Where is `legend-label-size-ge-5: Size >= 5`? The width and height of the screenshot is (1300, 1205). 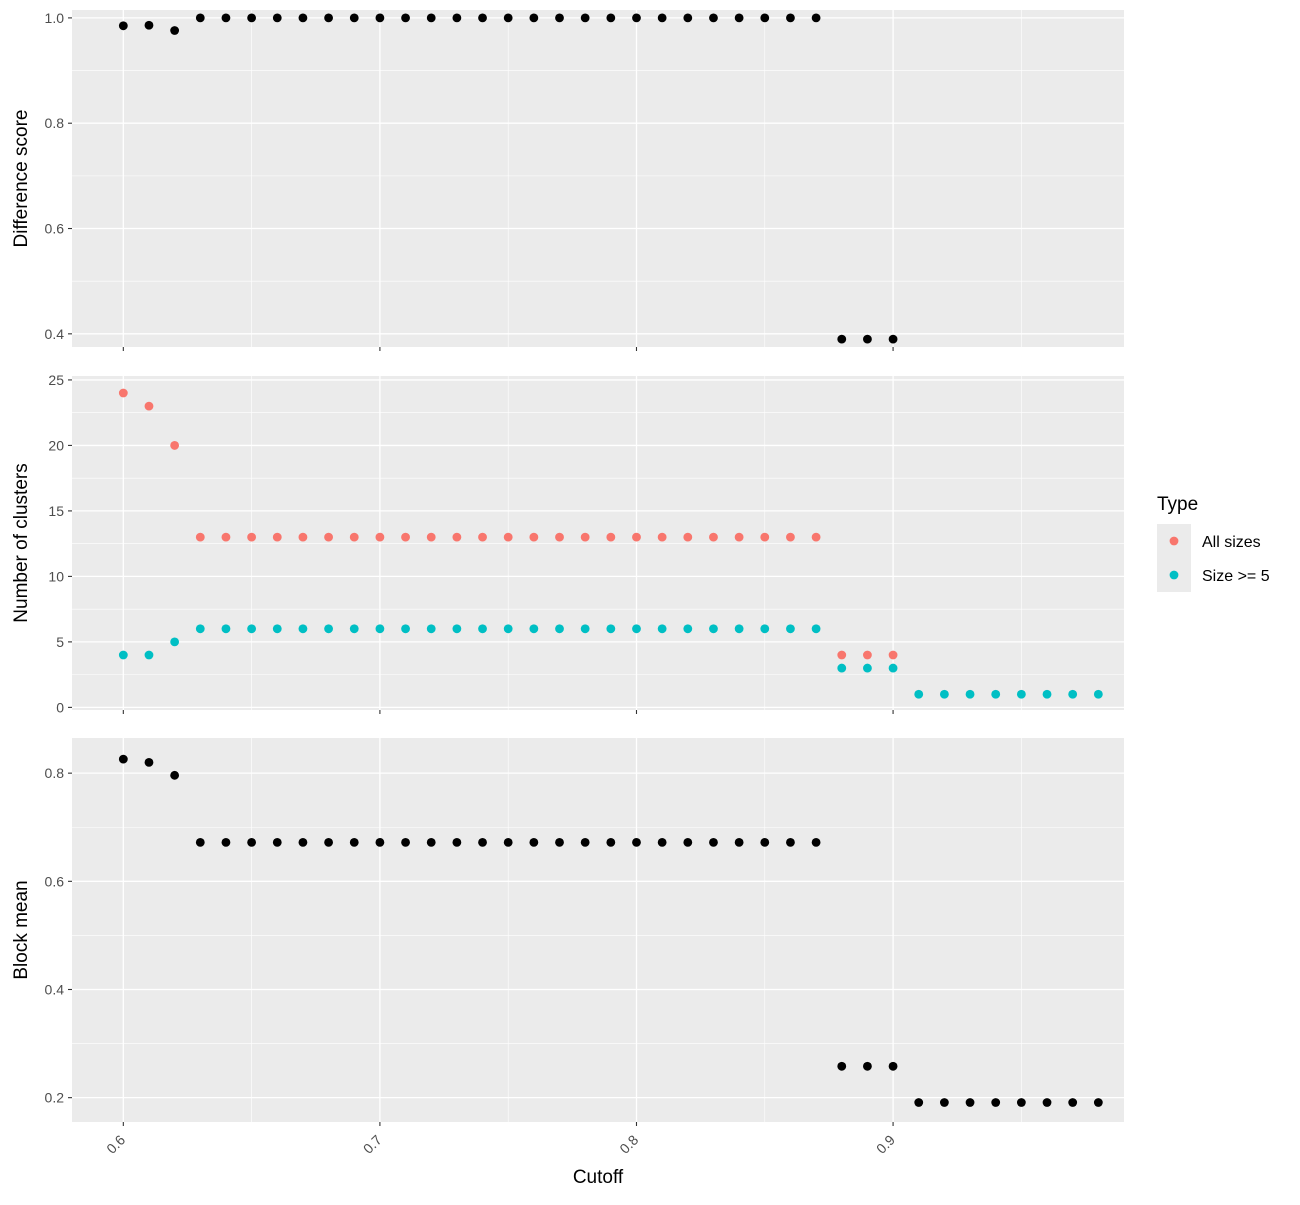 legend-label-size-ge-5: Size >= 5 is located at coordinates (1236, 576).